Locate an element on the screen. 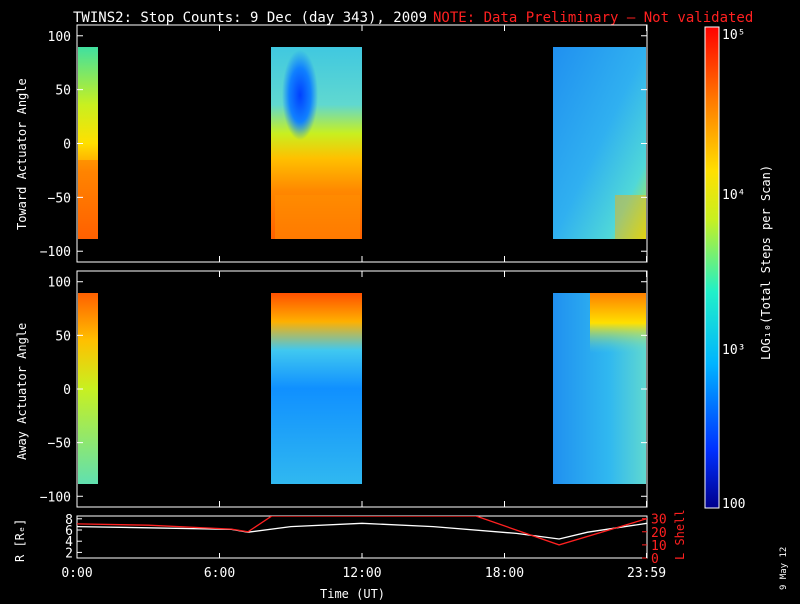  y2-tick-label: 30 is located at coordinates (659, 520).